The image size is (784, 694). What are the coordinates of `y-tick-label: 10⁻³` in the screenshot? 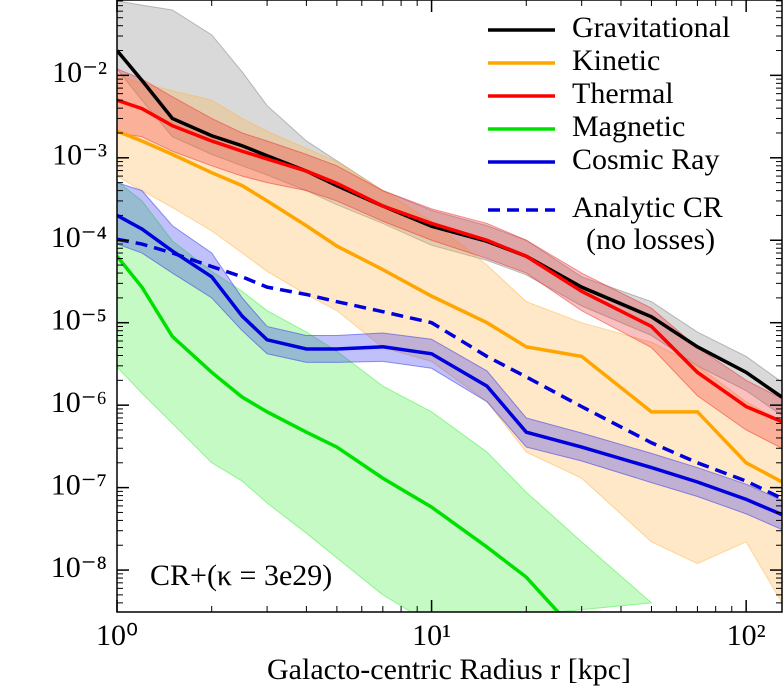 It's located at (79, 155).